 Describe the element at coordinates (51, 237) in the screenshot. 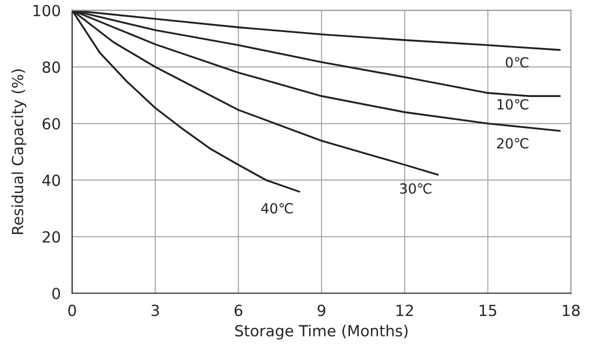

I see `y-tick-label: 20` at that location.